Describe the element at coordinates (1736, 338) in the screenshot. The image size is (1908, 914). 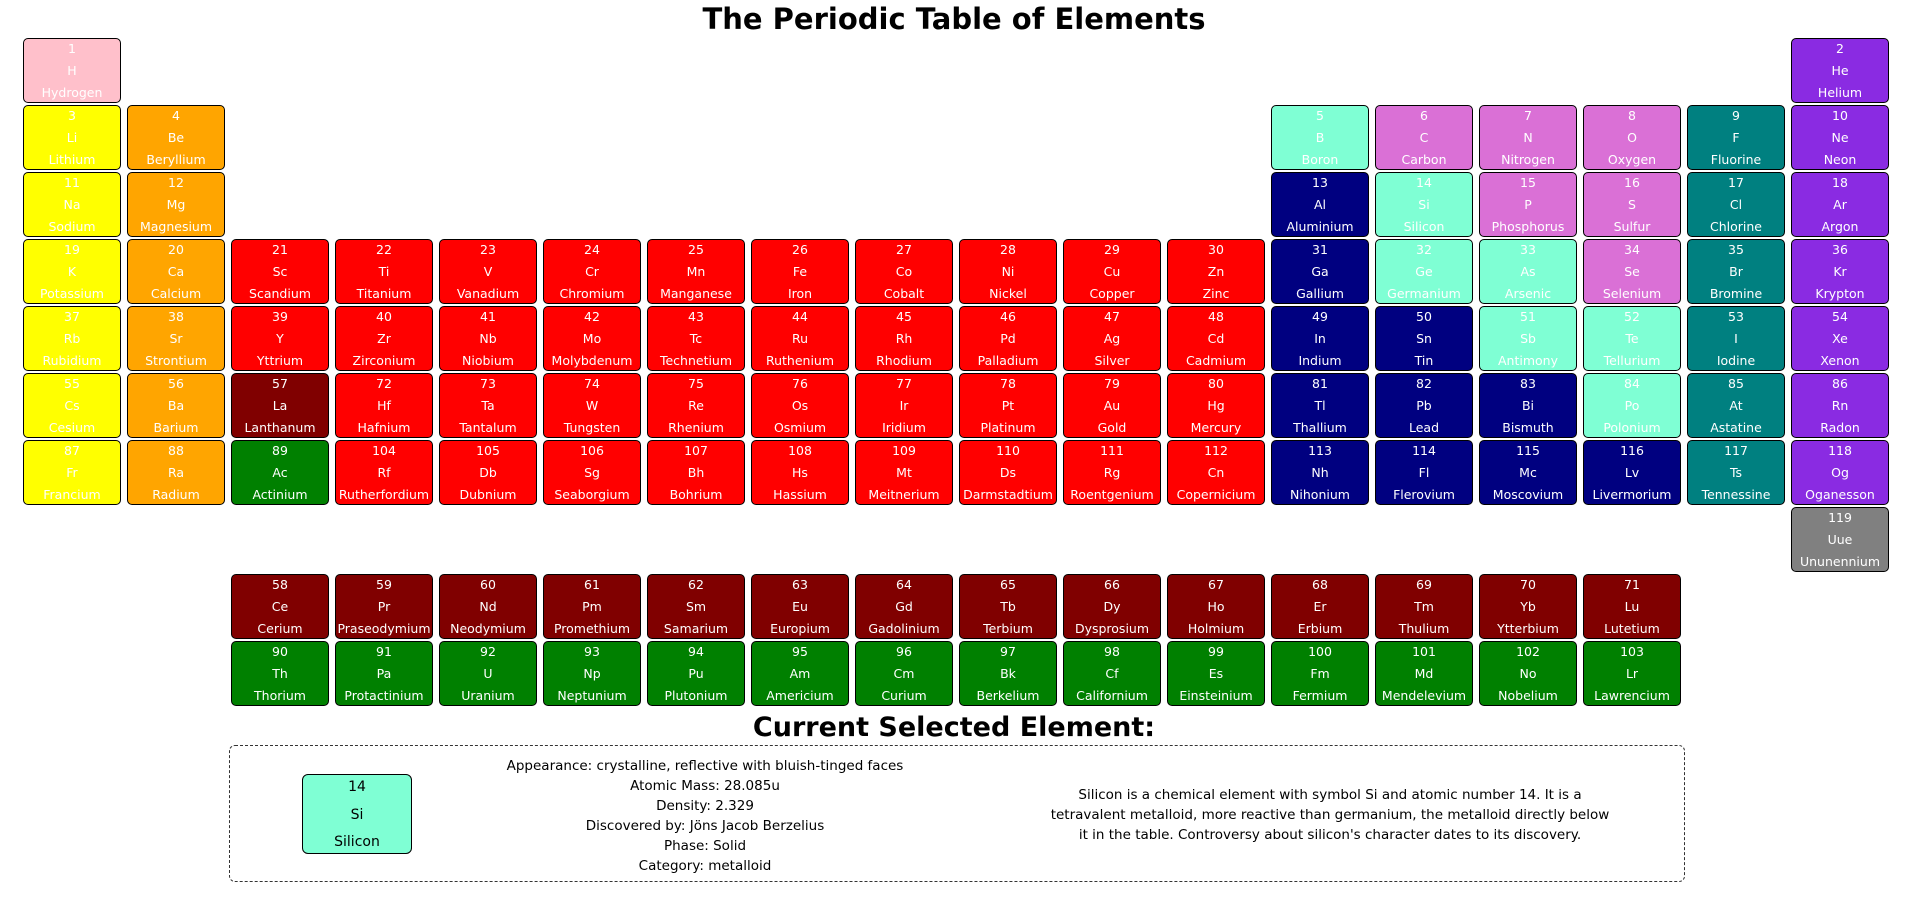
I see `element-tile-iodine: 53 I Iodine` at that location.